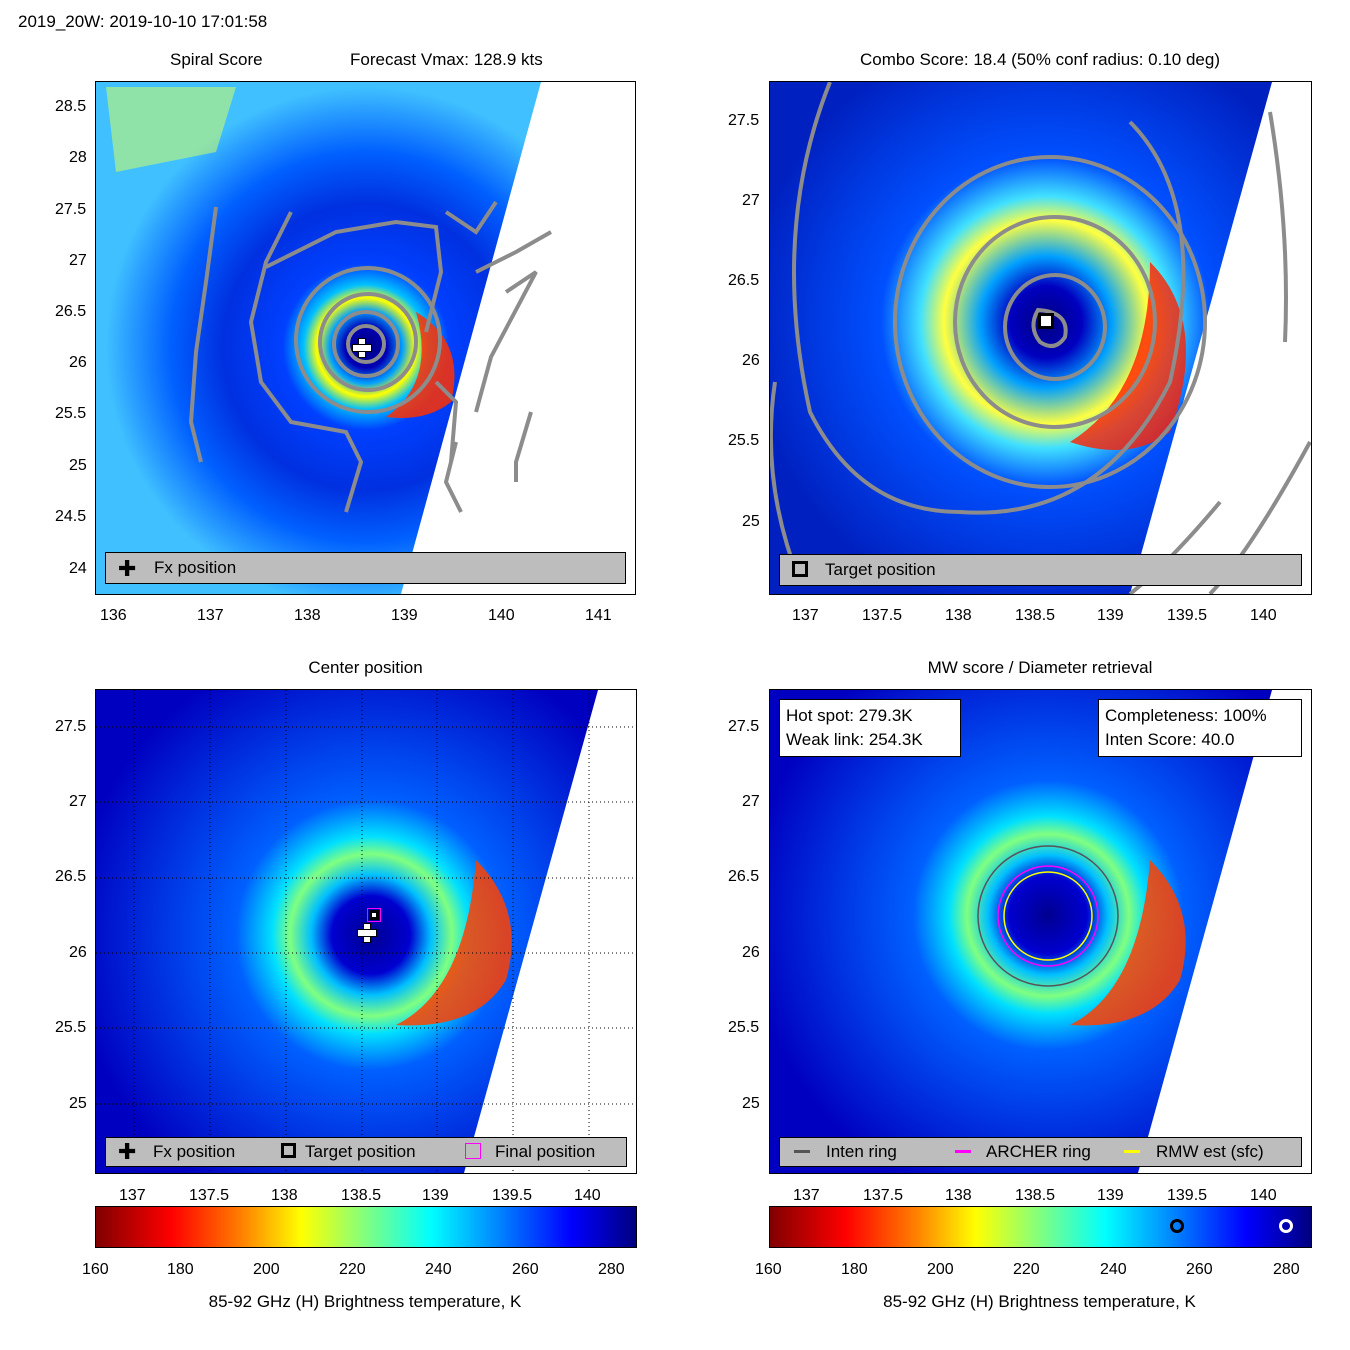  What do you see at coordinates (78, 157) in the screenshot?
I see `y-tick: 28` at bounding box center [78, 157].